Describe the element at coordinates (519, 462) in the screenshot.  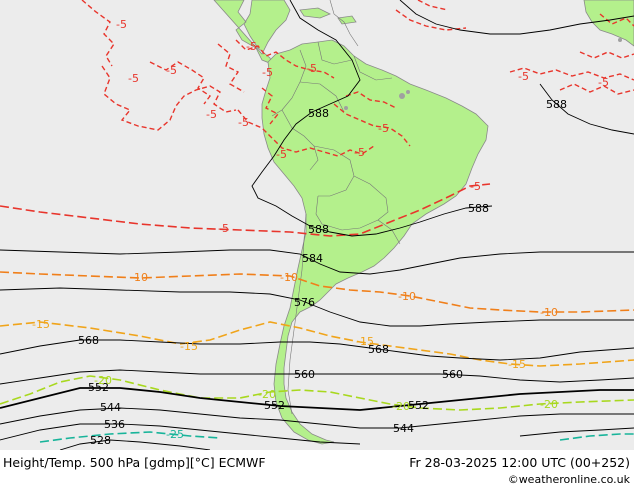
I see `forecast-datetime: Fr 28-03-2025 12:00 UTC (00+252)` at that location.